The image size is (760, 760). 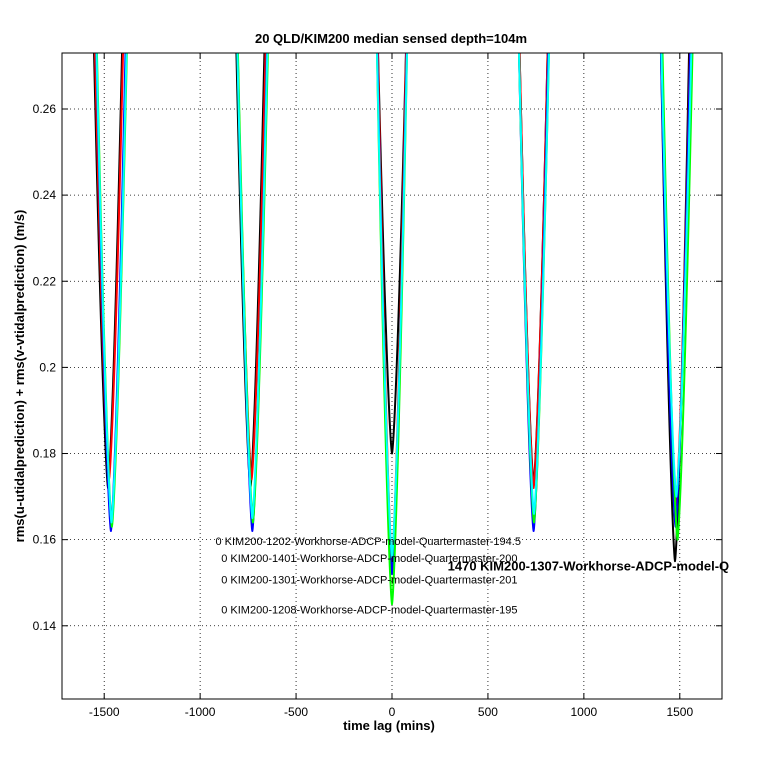 I want to click on x-tick-label: -1000, so click(x=200, y=712).